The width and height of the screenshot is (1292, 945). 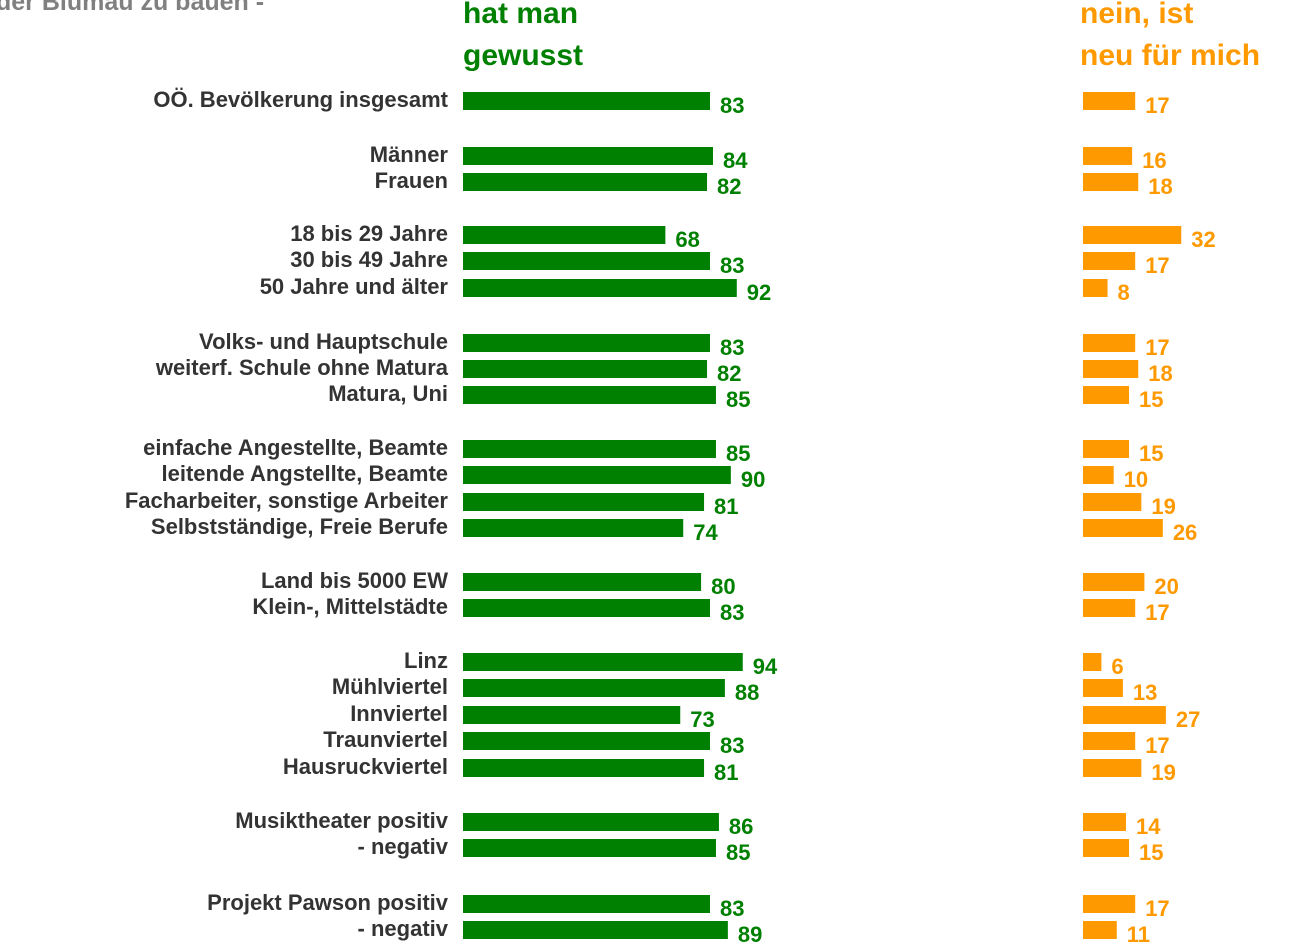 I want to click on value-label: 13, so click(x=1145, y=692).